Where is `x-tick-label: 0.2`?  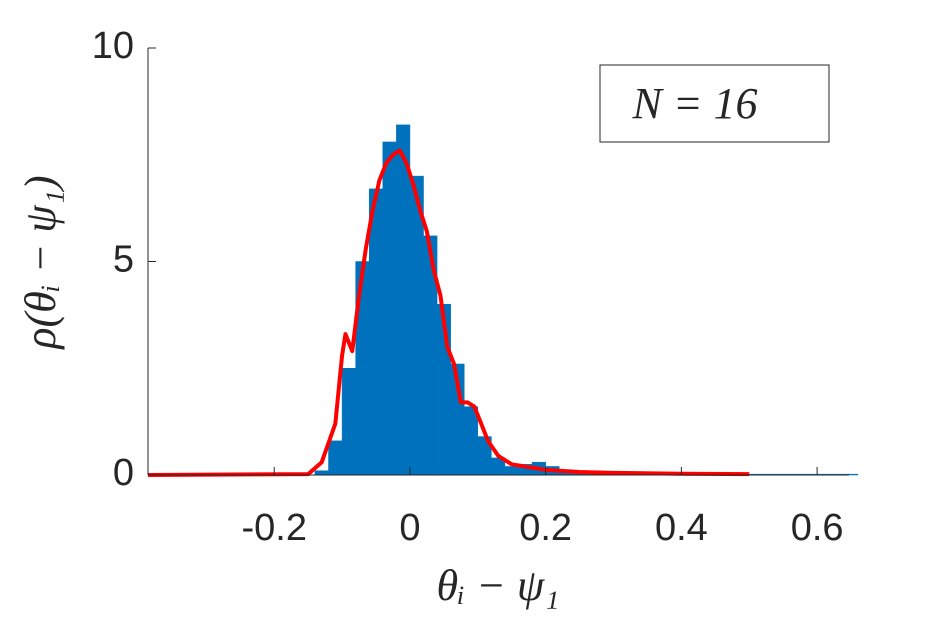 x-tick-label: 0.2 is located at coordinates (545, 528).